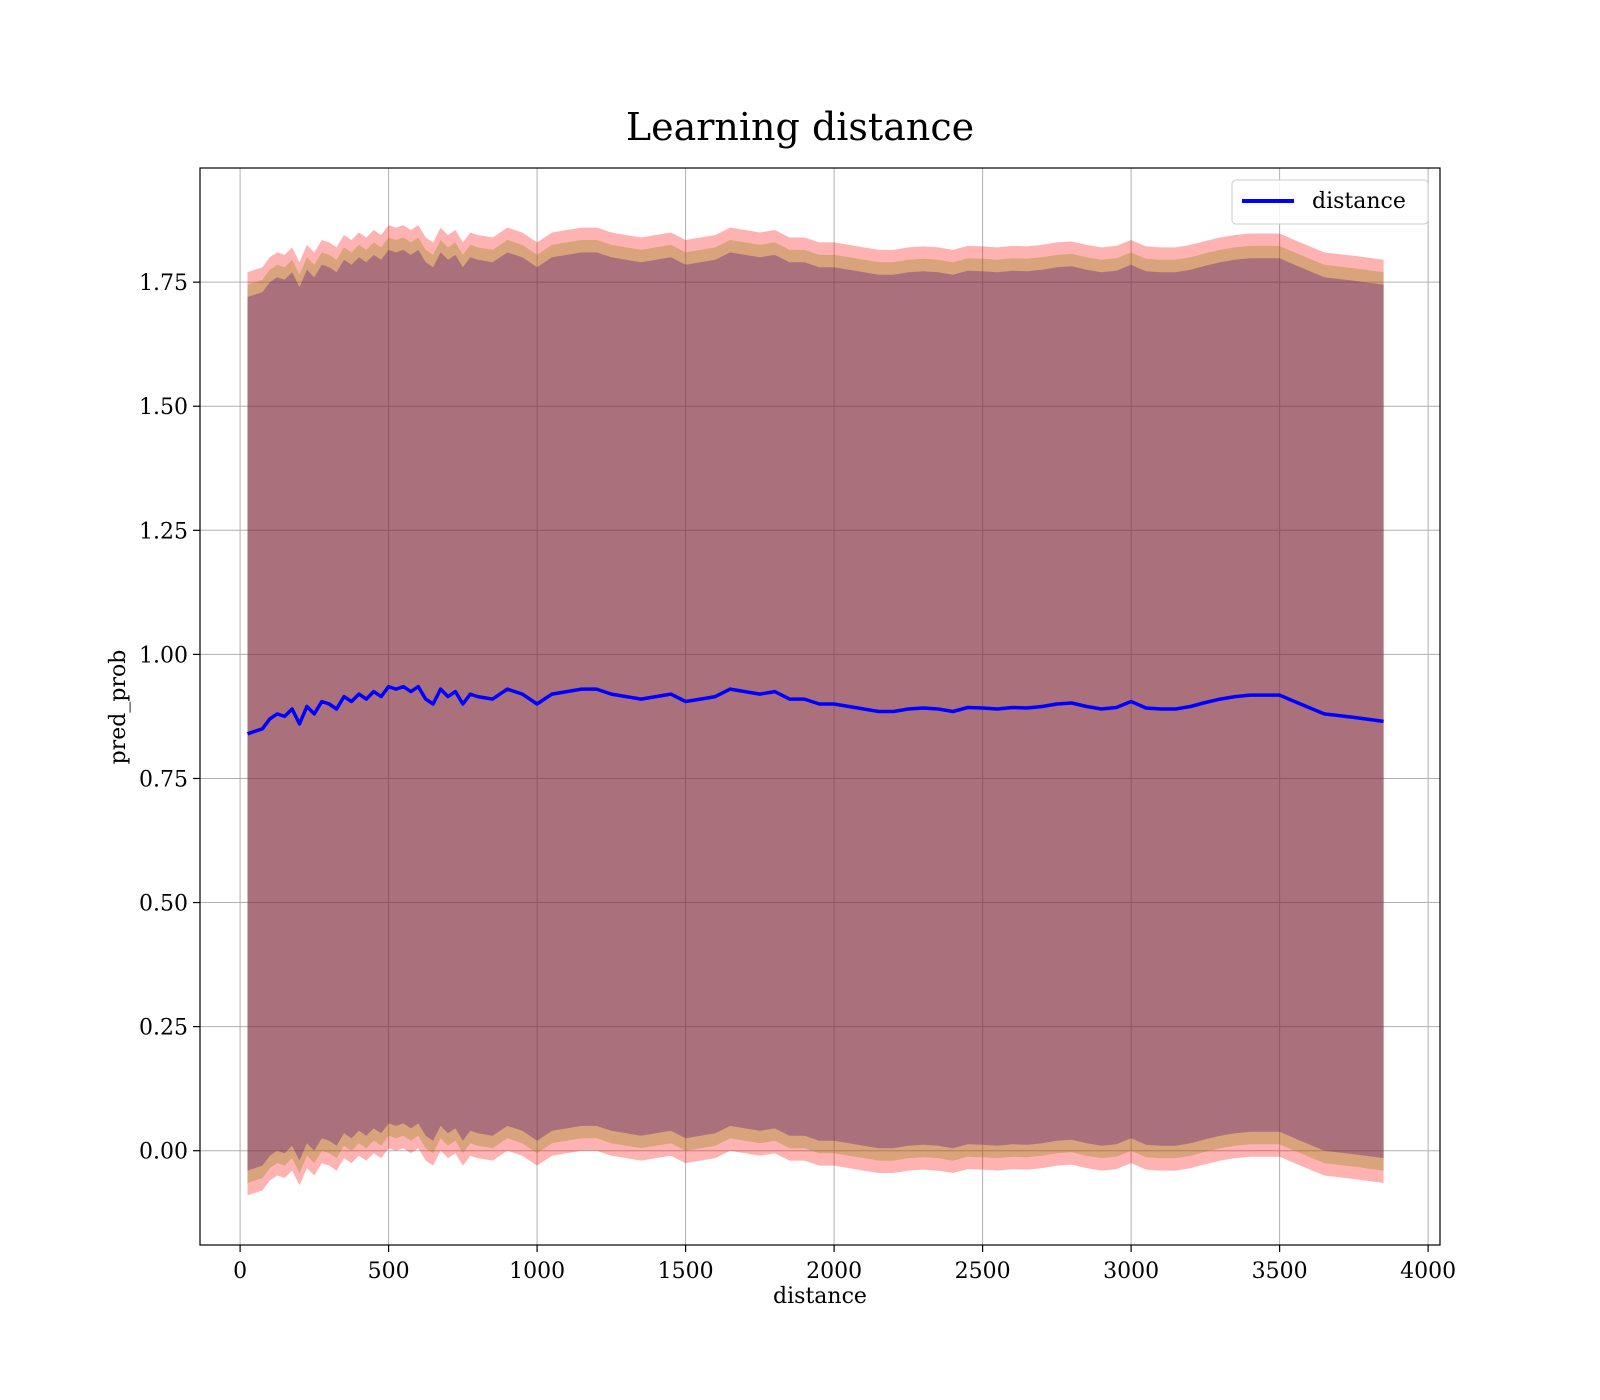  What do you see at coordinates (537, 1271) in the screenshot?
I see `x-tick-label-2: 1000` at bounding box center [537, 1271].